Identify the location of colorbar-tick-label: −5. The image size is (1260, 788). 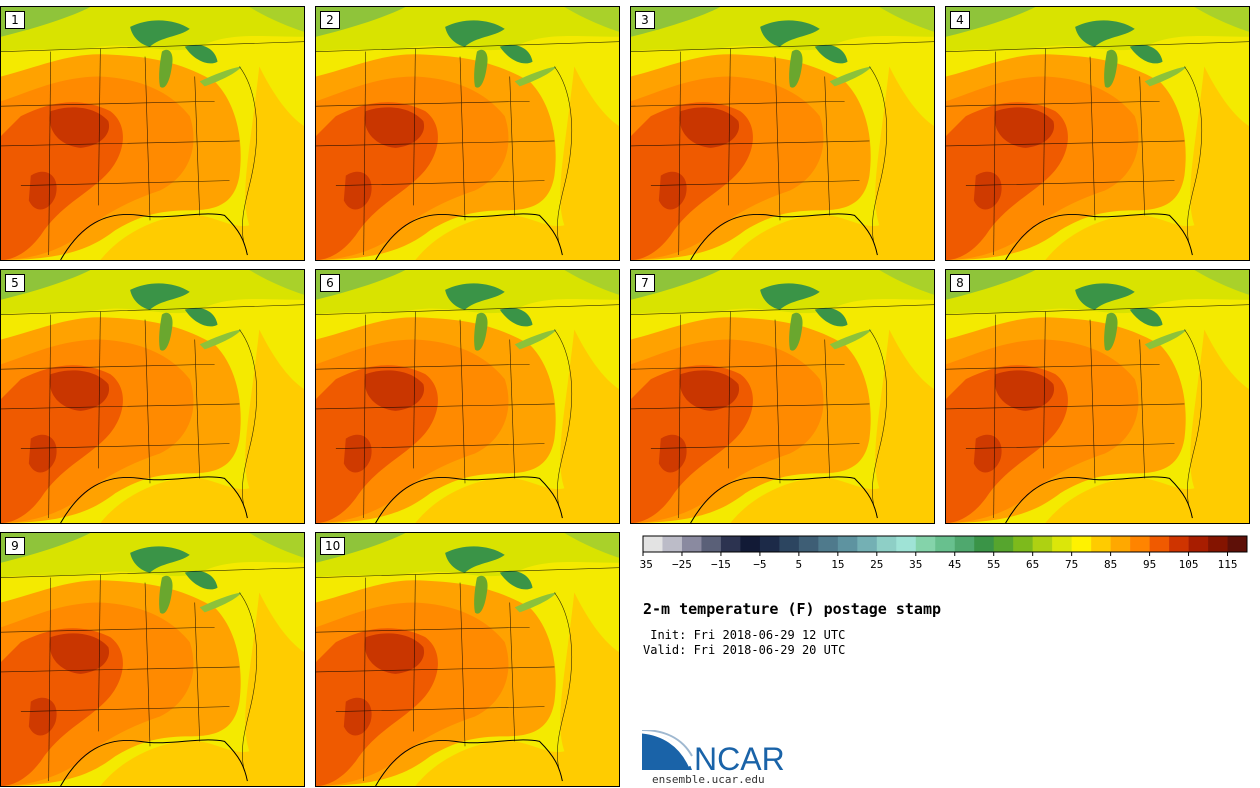
(759, 564).